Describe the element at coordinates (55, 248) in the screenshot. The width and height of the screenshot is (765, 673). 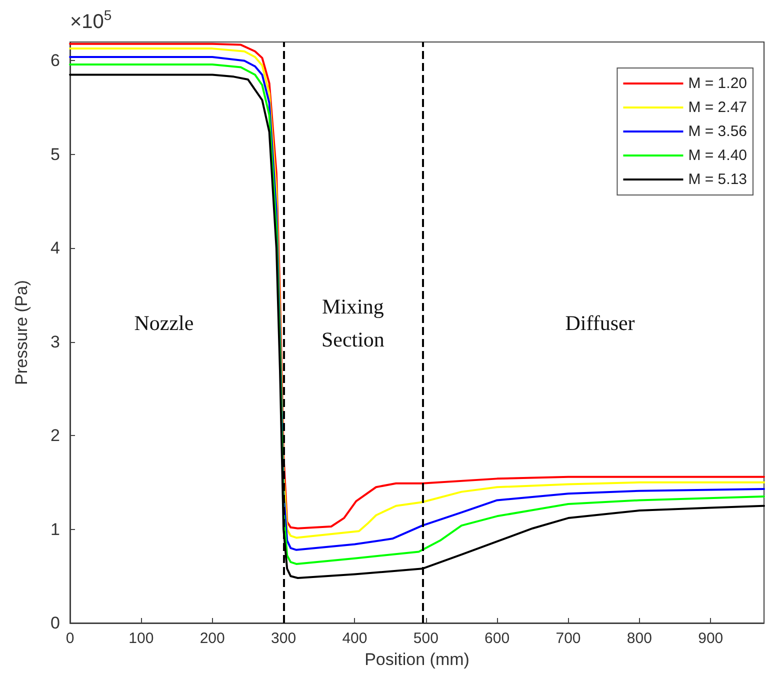
I see `y-tick-label: 4` at that location.